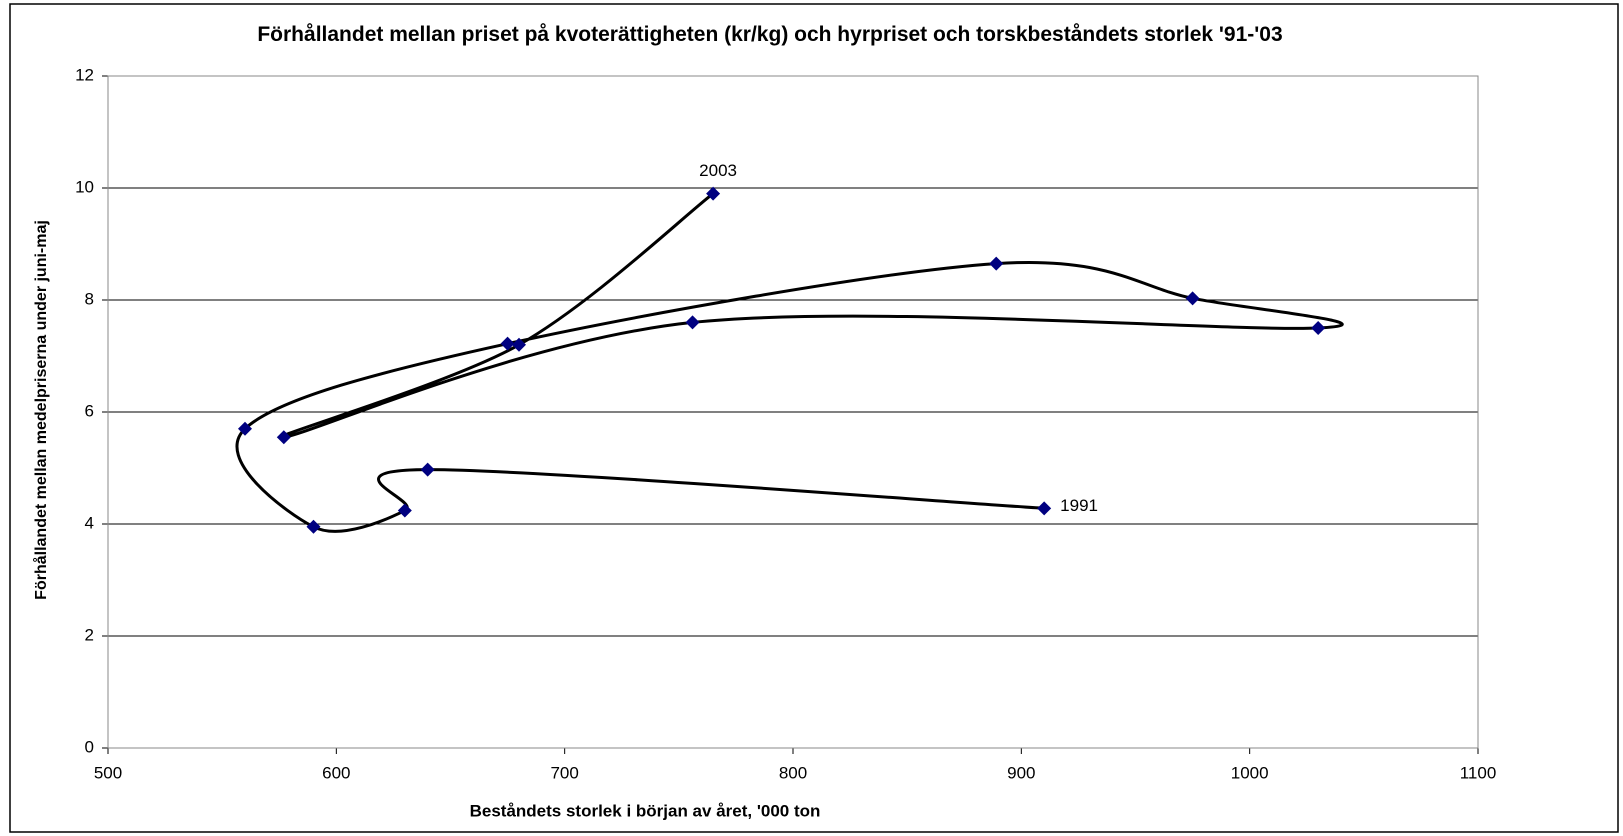 This screenshot has height=836, width=1623. I want to click on x-tick-label: 700, so click(564, 772).